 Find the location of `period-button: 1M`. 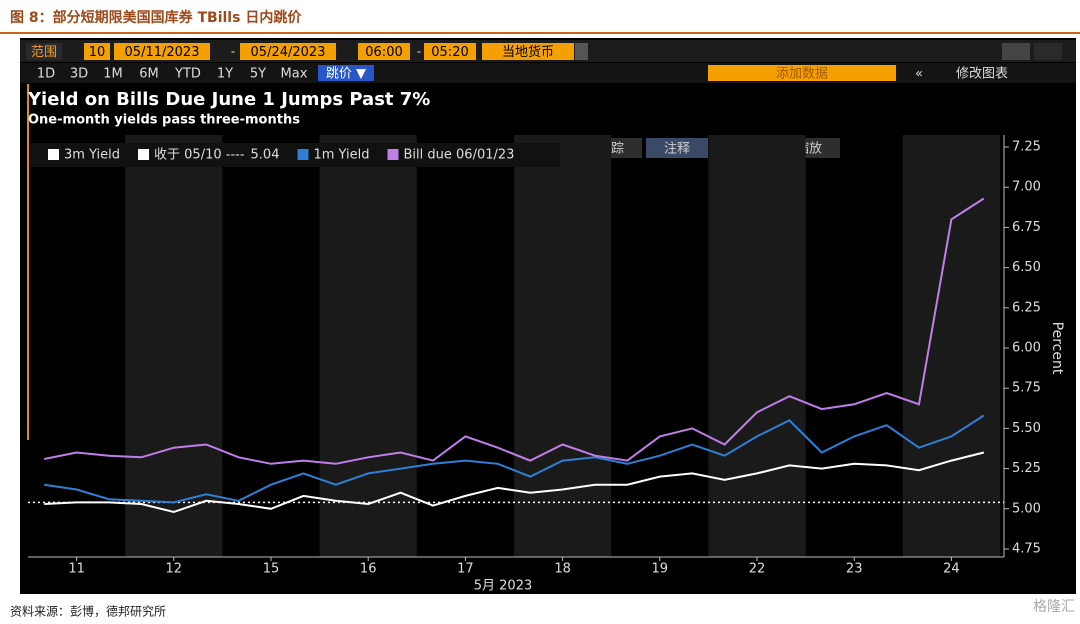

period-button: 1M is located at coordinates (113, 74).